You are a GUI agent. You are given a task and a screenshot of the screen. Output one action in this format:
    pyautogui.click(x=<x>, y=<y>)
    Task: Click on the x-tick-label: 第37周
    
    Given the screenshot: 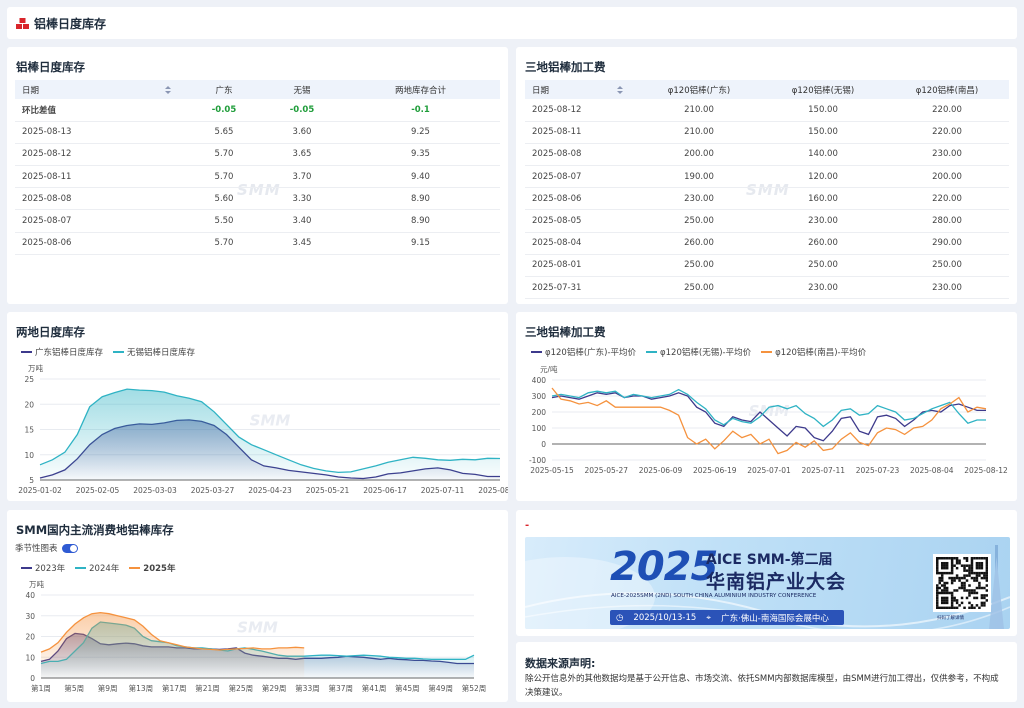 What is the action you would take?
    pyautogui.click(x=340, y=688)
    